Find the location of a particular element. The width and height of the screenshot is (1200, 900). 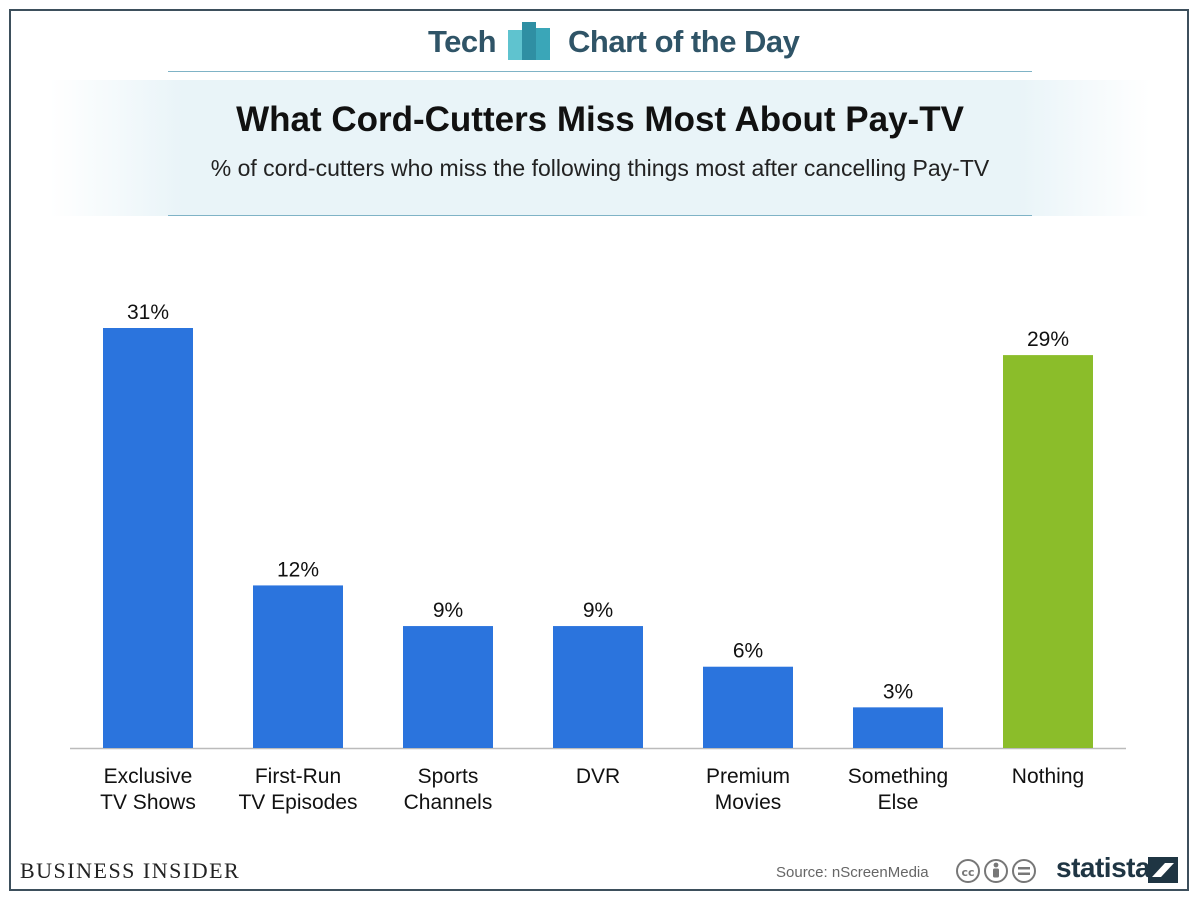

category-label-6: Nothing is located at coordinates (1048, 776).